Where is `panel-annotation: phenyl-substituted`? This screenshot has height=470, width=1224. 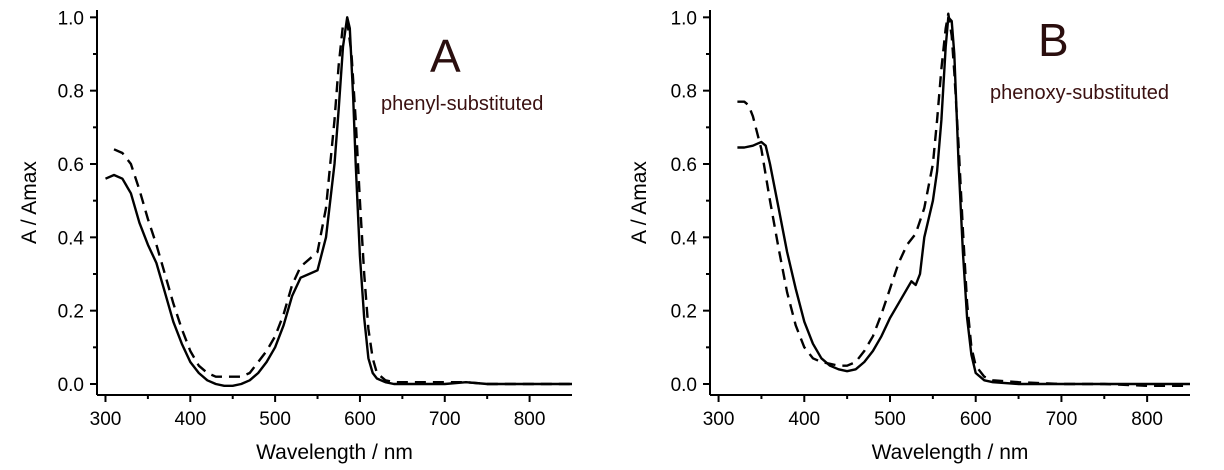
panel-annotation: phenyl-substituted is located at coordinates (462, 104).